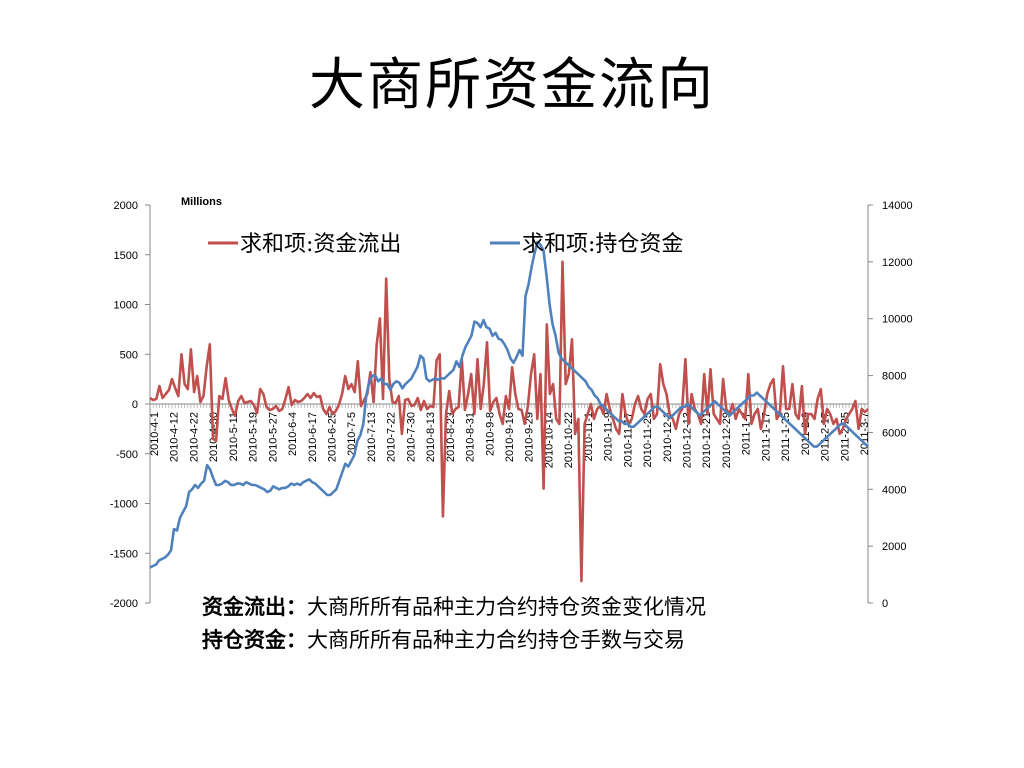 This screenshot has height=768, width=1024. Describe the element at coordinates (234, 436) in the screenshot. I see `x-tick-label: 2010-5-11` at that location.